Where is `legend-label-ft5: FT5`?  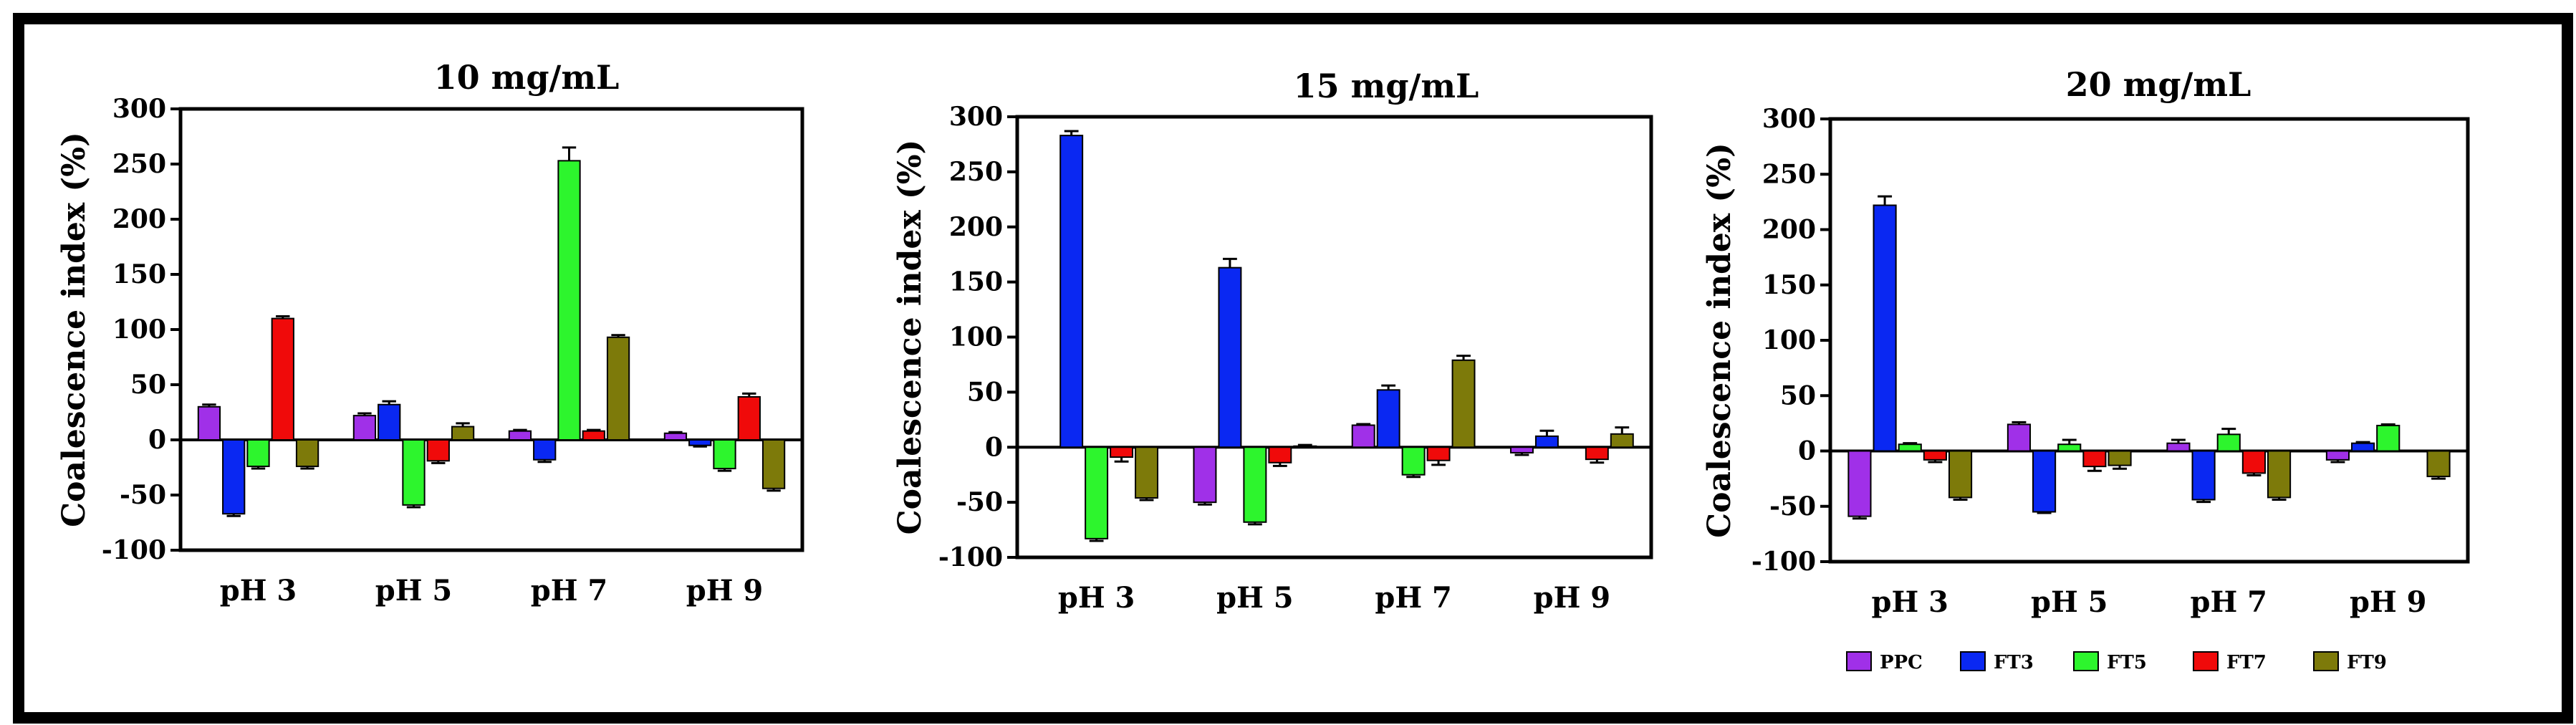
legend-label-ft5: FT5 is located at coordinates (2127, 662).